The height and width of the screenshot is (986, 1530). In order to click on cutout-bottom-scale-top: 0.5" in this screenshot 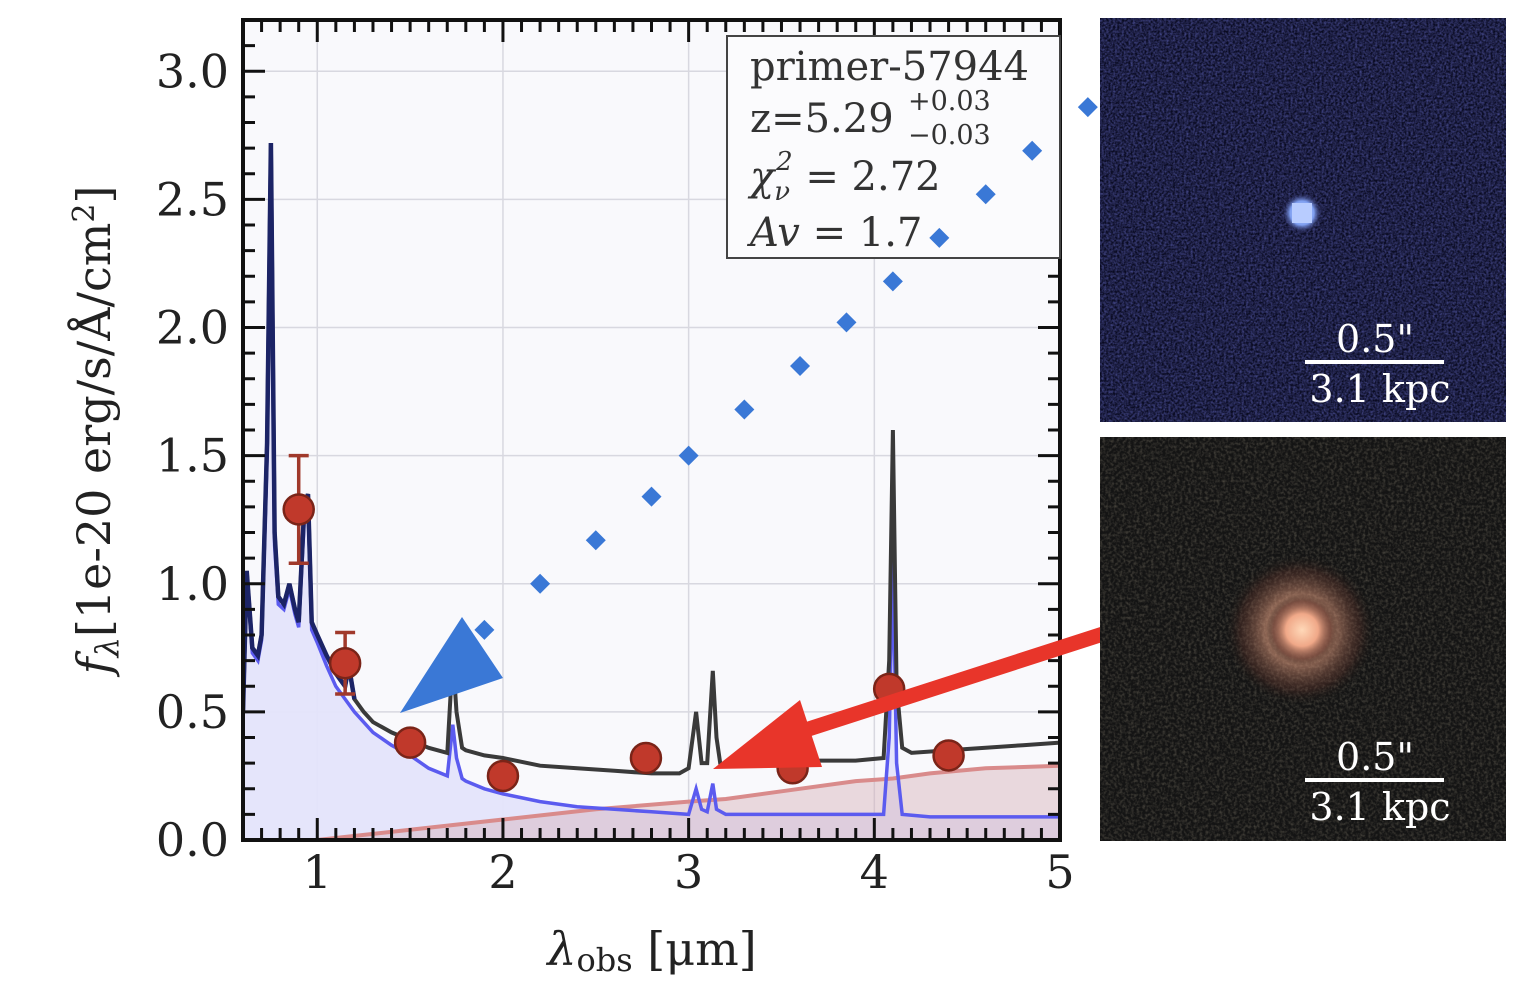, I will do `click(1375, 757)`.